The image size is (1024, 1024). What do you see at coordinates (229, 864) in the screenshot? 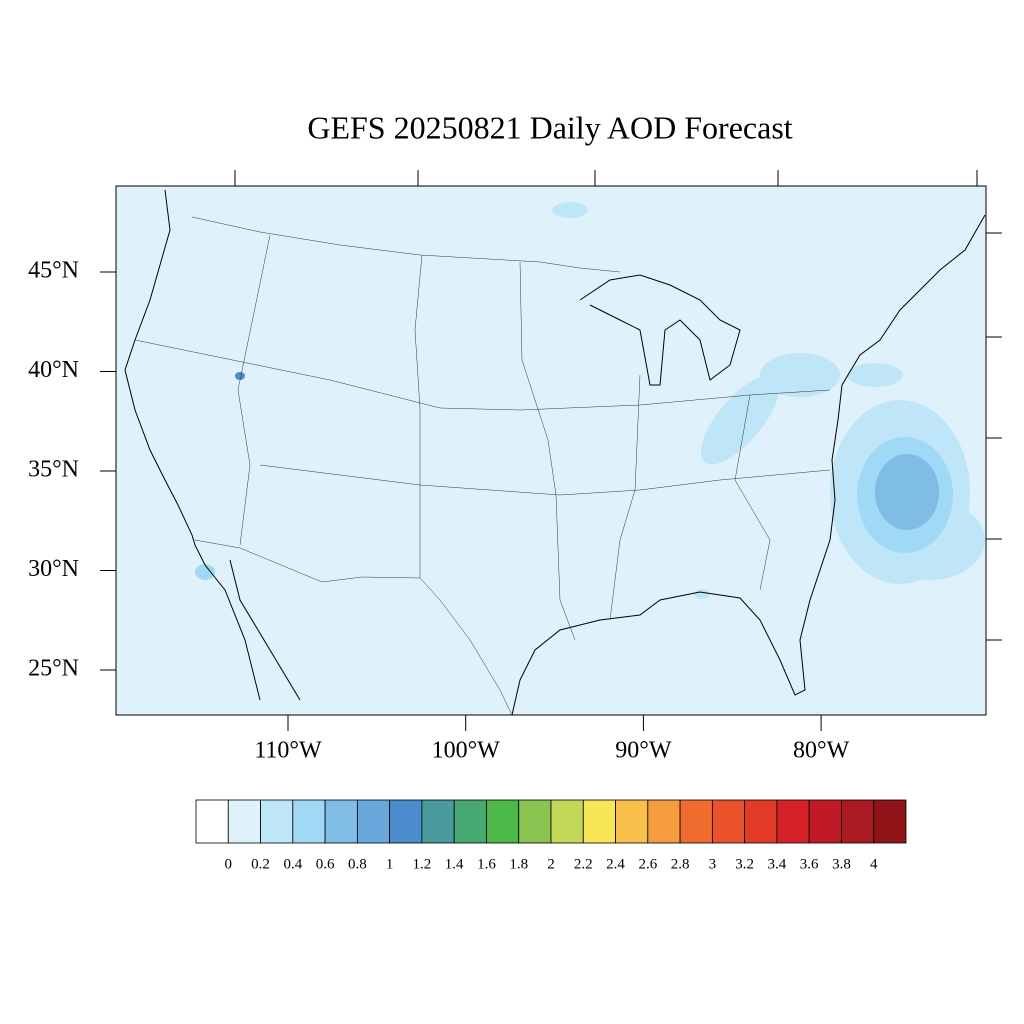
I see `colorbar-label: 0` at bounding box center [229, 864].